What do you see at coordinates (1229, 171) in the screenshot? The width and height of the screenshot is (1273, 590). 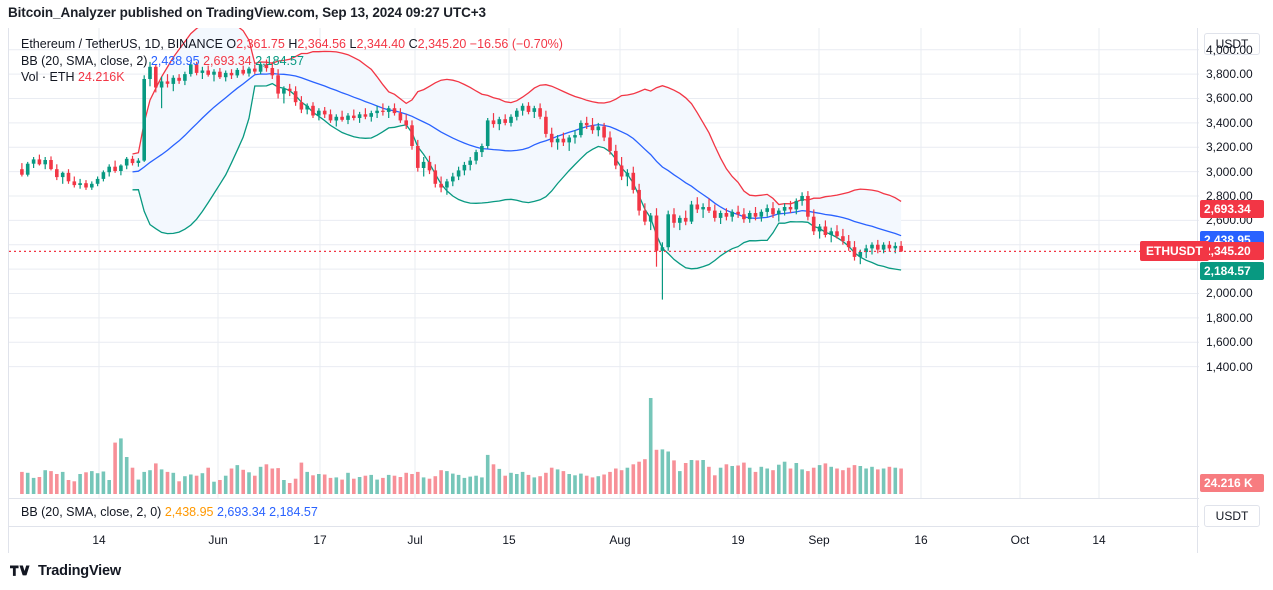 I see `price-axis-label: 3,000.00` at bounding box center [1229, 171].